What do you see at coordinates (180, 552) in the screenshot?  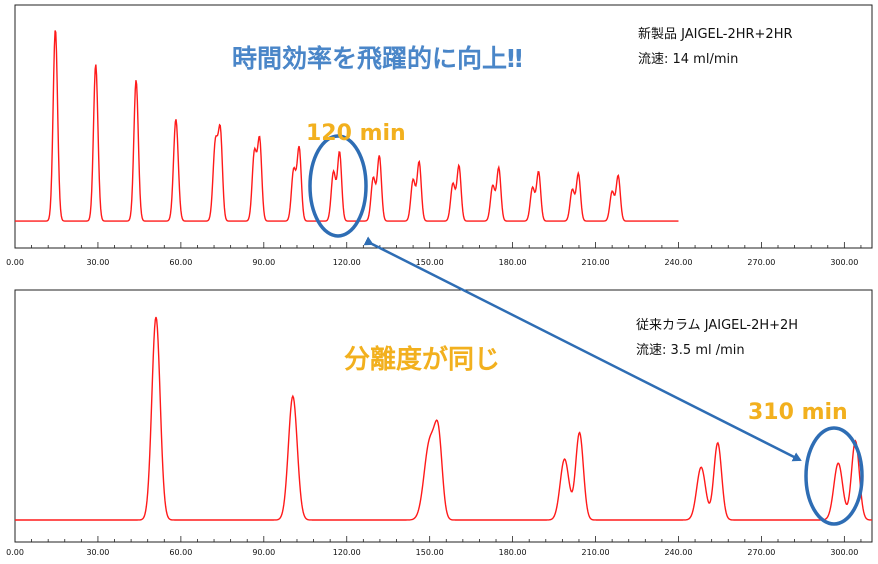 I see `bottom-x-tick-label: 60.00` at bounding box center [180, 552].